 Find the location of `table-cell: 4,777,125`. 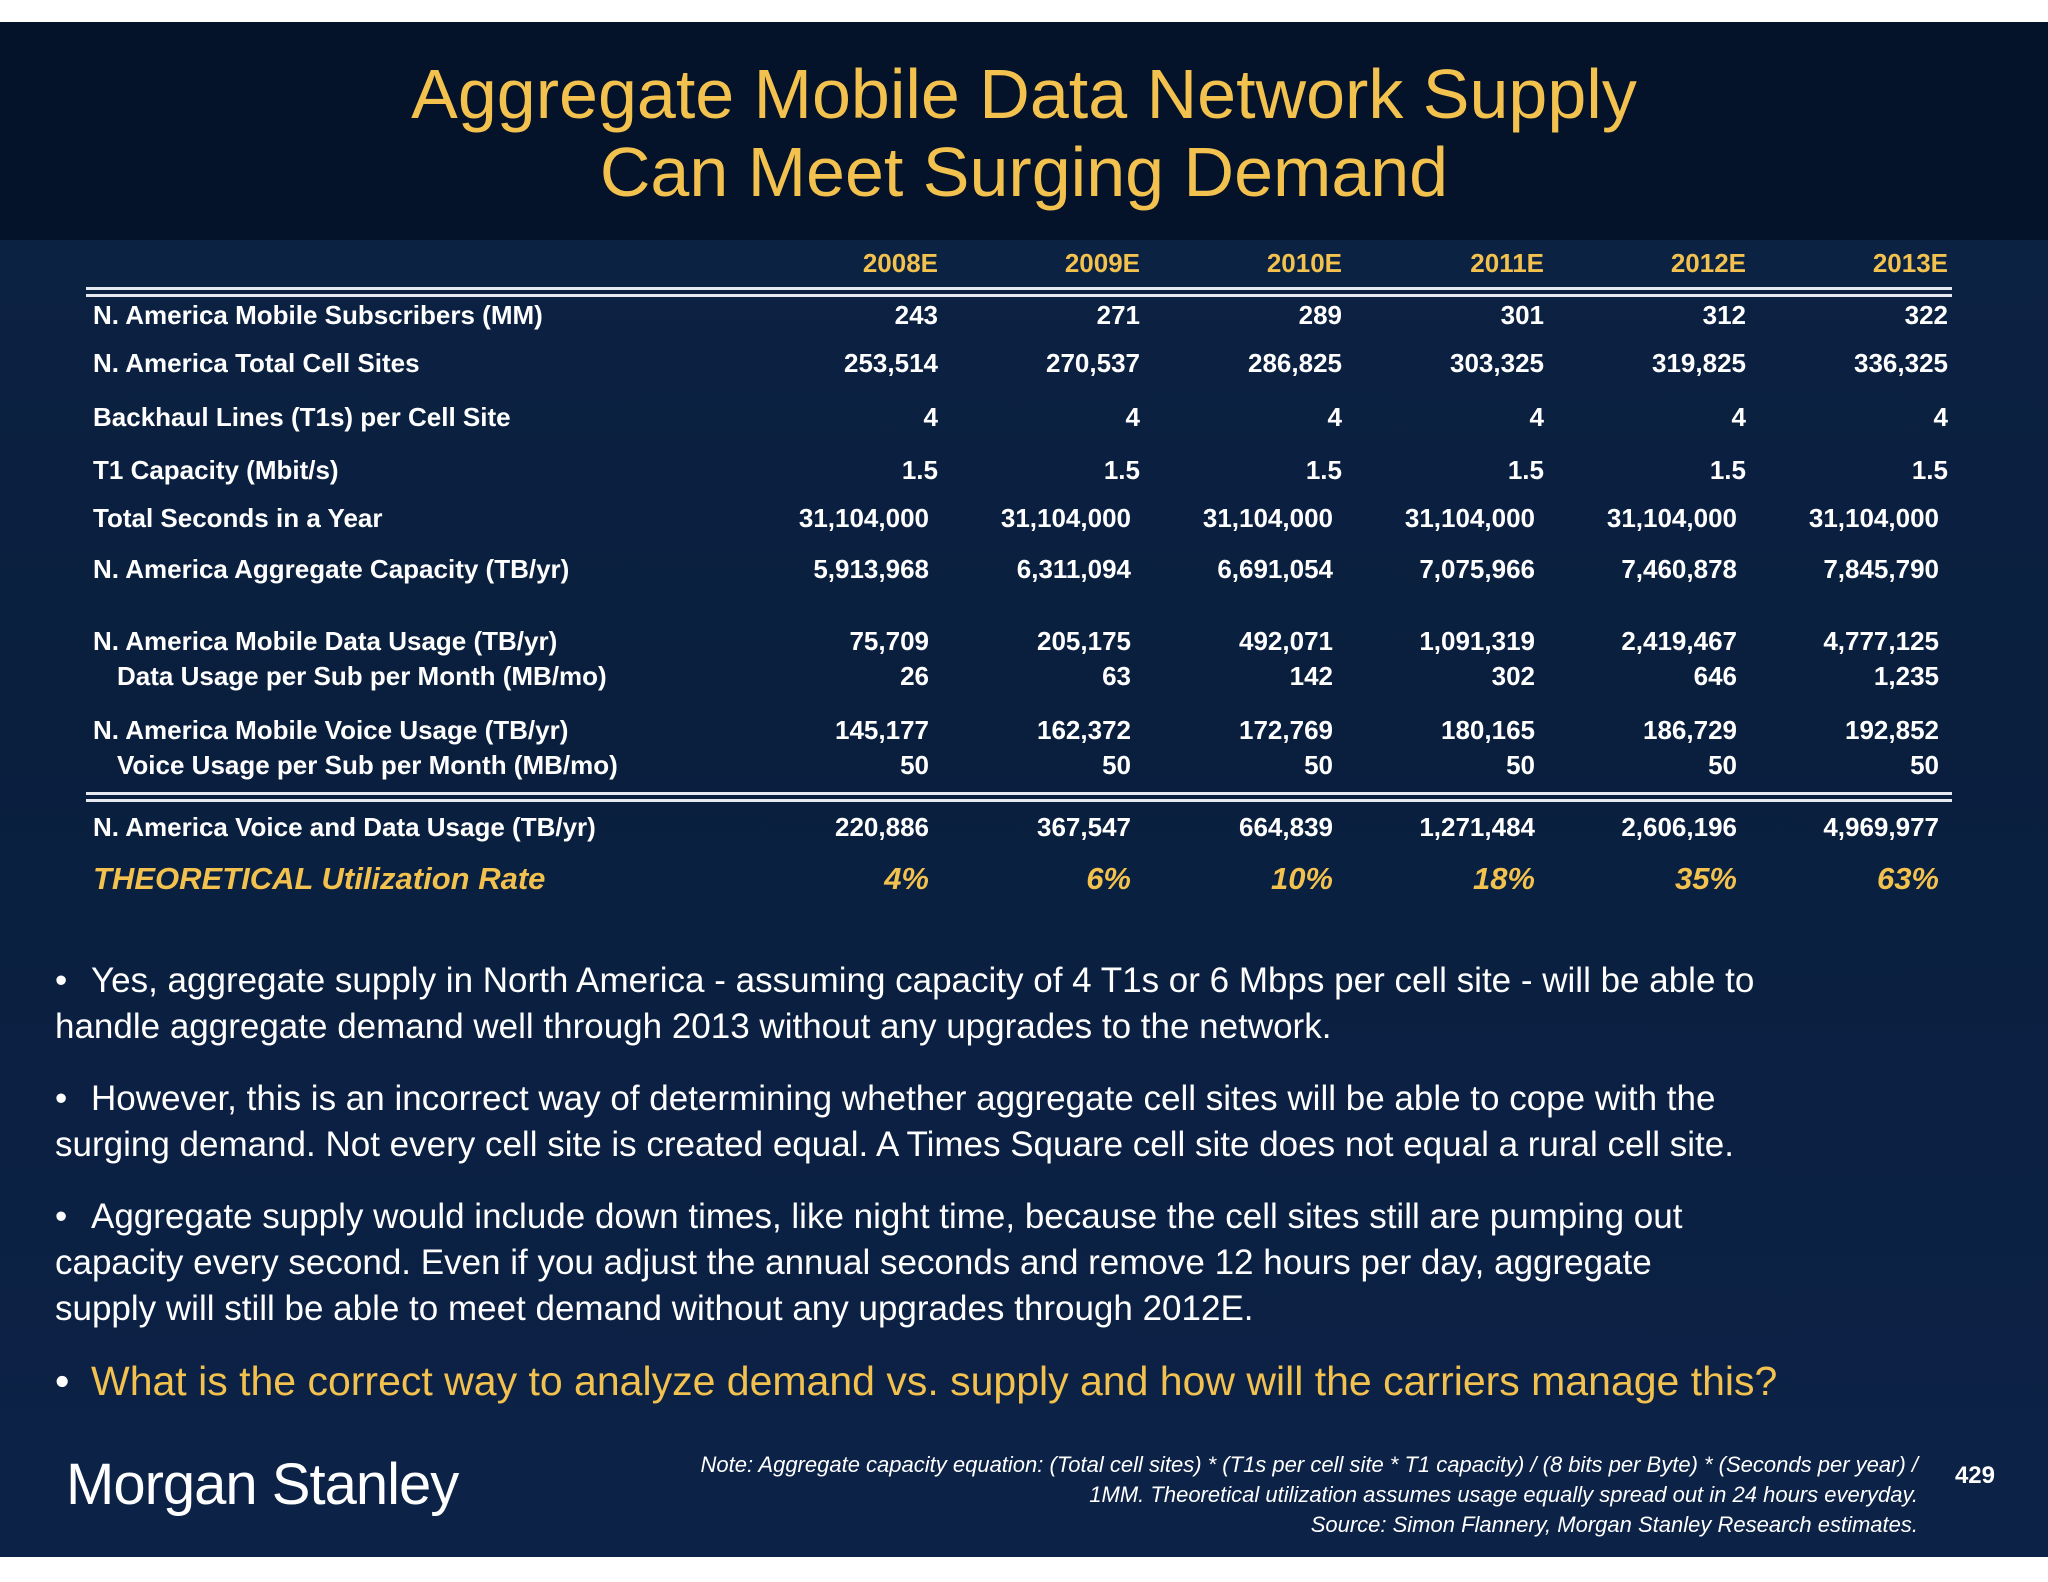

table-cell: 4,777,125 is located at coordinates (1881, 641).